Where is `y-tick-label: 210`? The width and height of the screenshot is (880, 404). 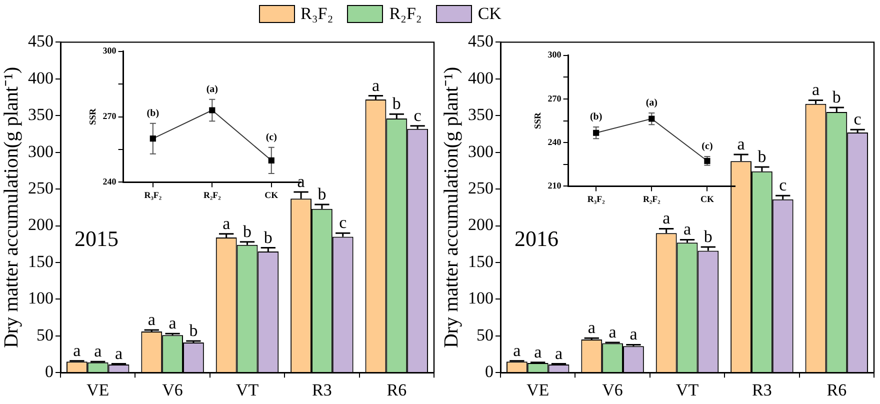
y-tick-label: 210 is located at coordinates (555, 185).